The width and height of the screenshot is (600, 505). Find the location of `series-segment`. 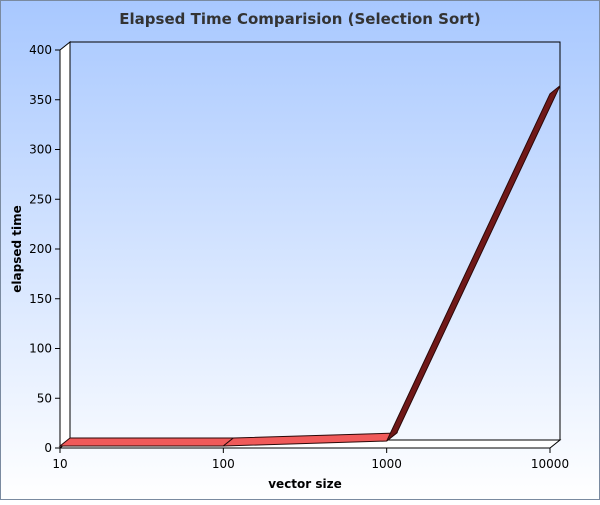

series-segment is located at coordinates (146, 442).